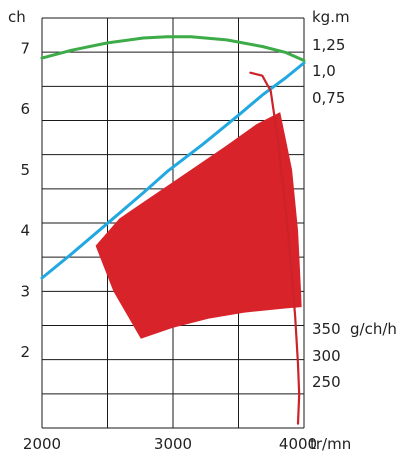  Describe the element at coordinates (328, 98) in the screenshot. I see `right-axis-torque-tick-label: 0,75` at that location.